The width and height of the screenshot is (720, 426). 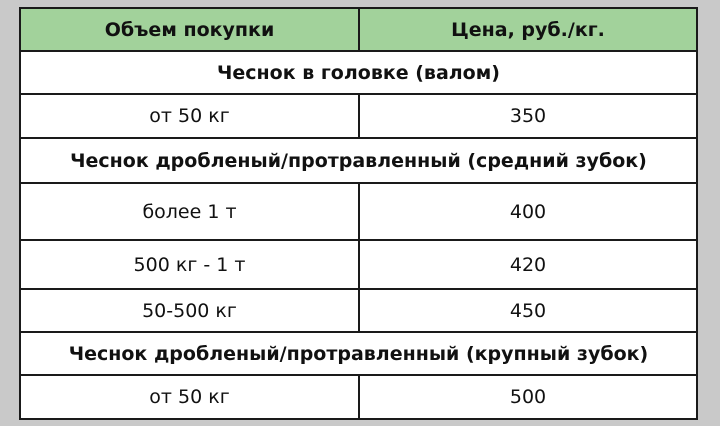 What do you see at coordinates (189, 310) in the screenshot?
I see `volume-cell: 50-500 кг` at bounding box center [189, 310].